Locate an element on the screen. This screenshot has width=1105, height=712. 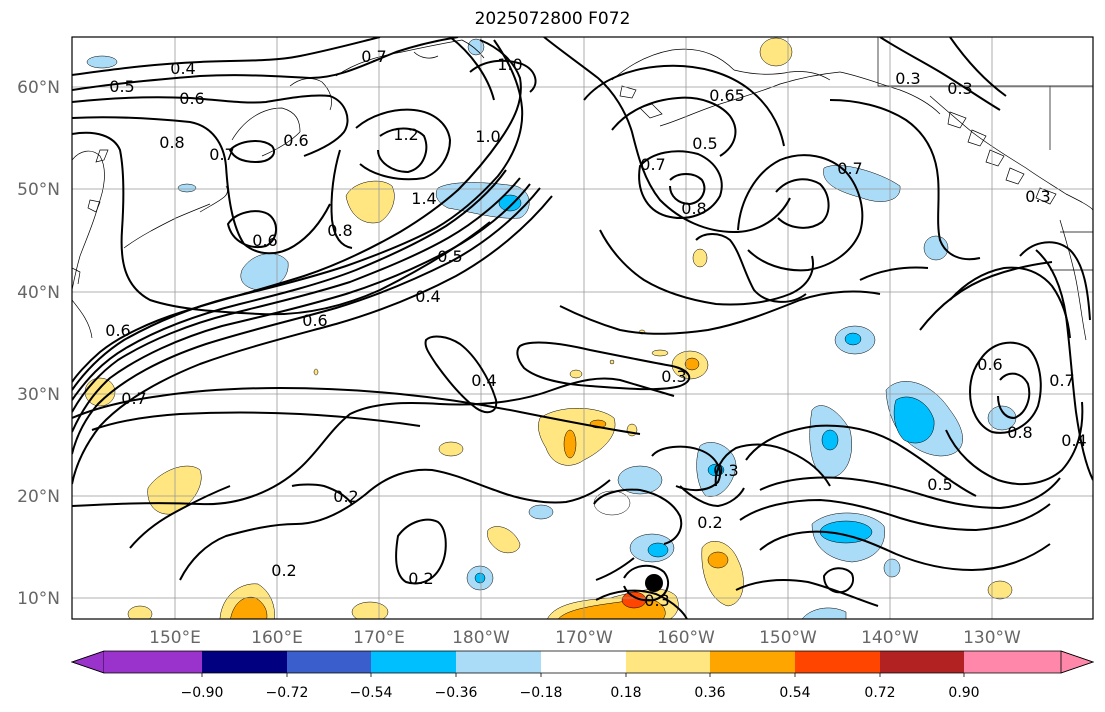
lon-tick: 180°W is located at coordinates (481, 638).